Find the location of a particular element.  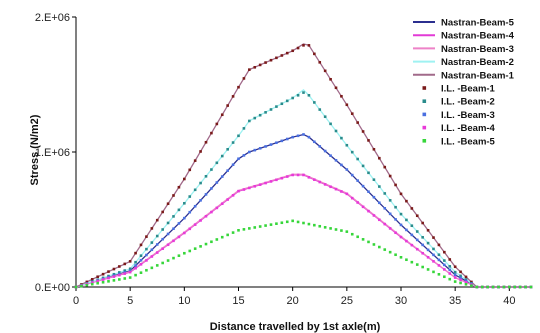

x-tick-label: 10 is located at coordinates (184, 301).